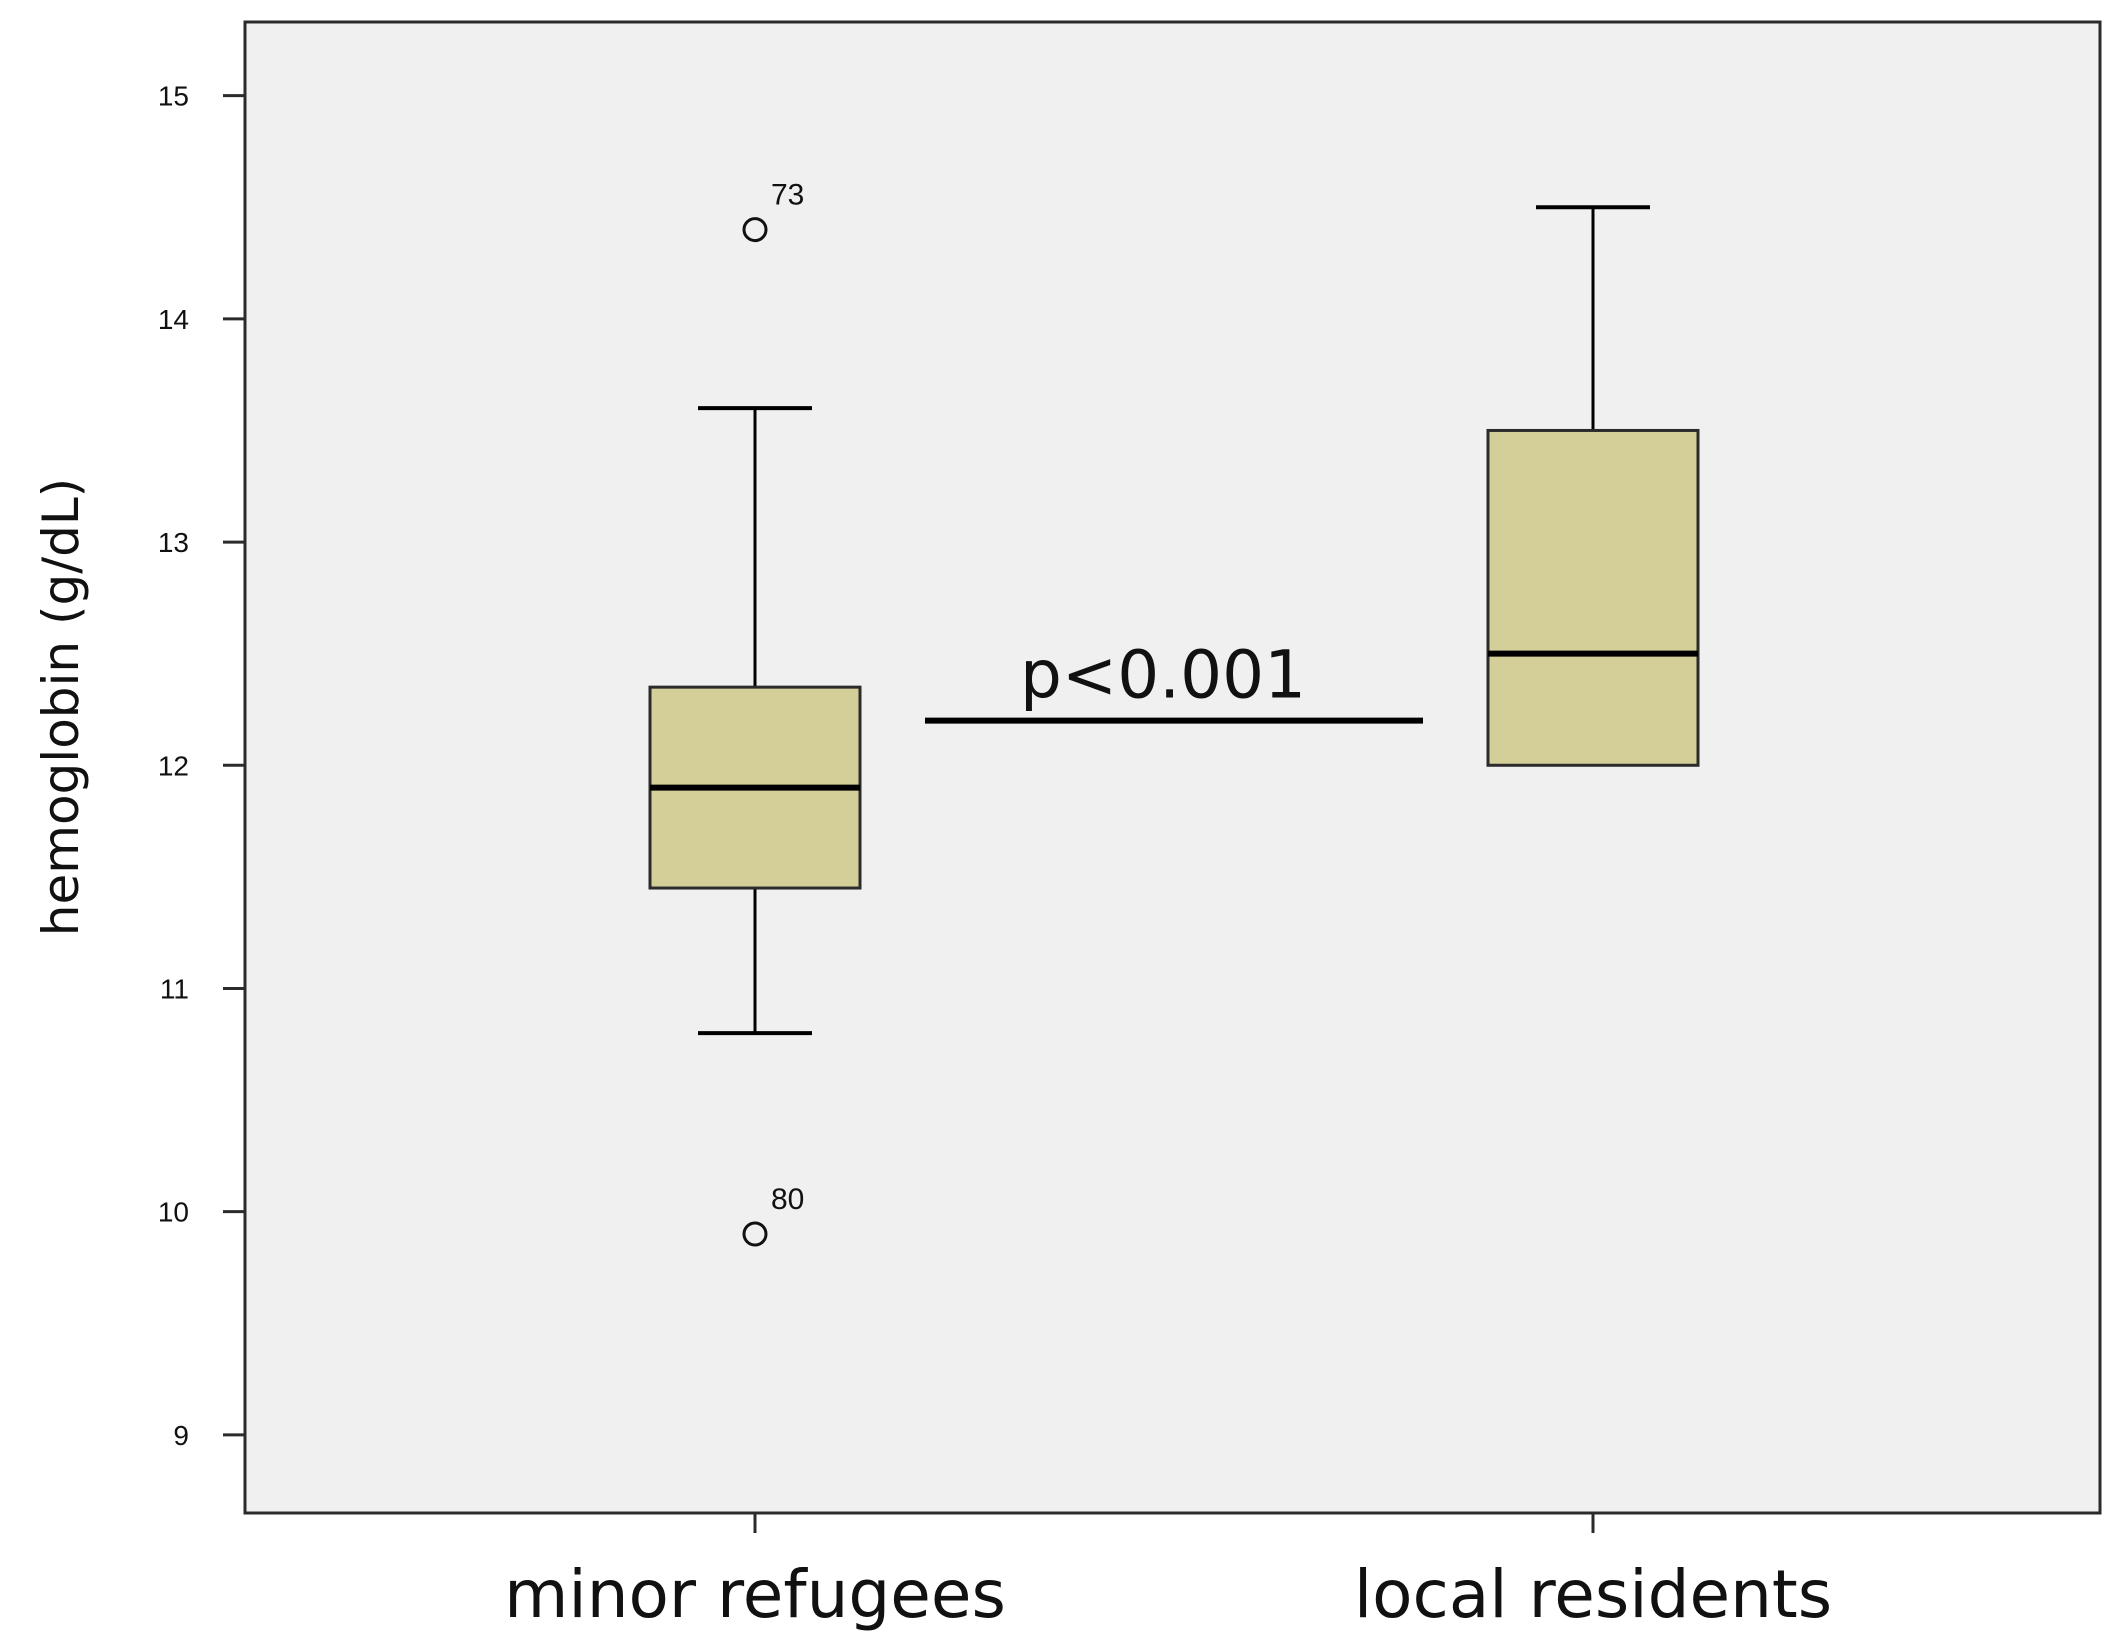  I want to click on iqr-box, so click(1593, 597).